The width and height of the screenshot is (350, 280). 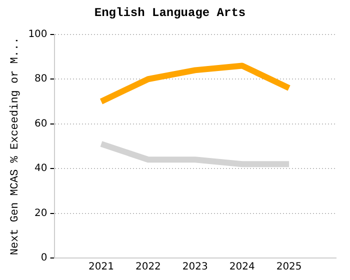 I want to click on y-tick-label: 40, so click(x=41, y=168).